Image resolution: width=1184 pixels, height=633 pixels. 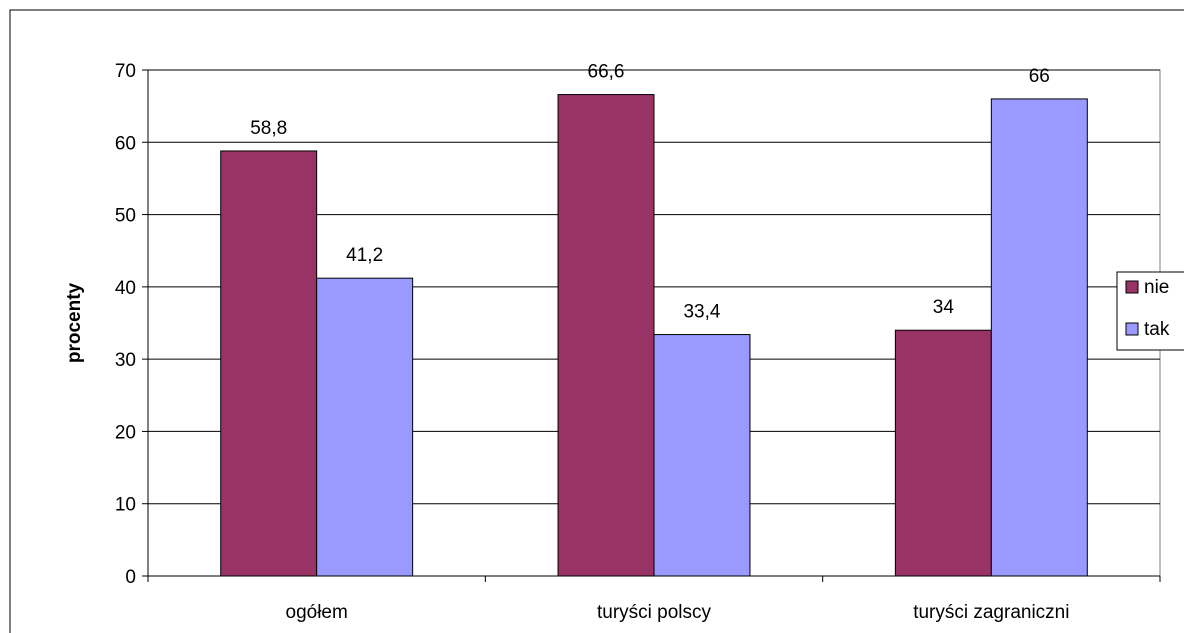 What do you see at coordinates (125, 143) in the screenshot?
I see `y-tick-label: 60` at bounding box center [125, 143].